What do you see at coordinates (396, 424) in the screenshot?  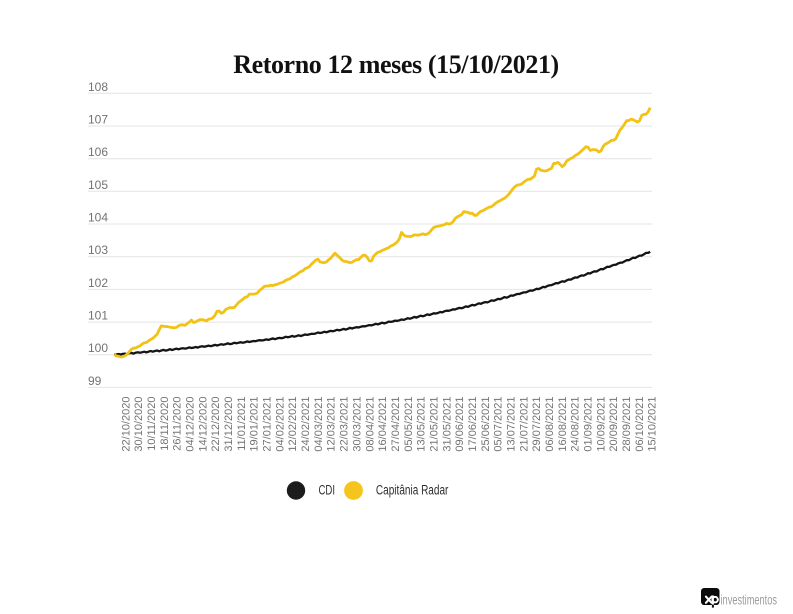 I see `svg-text: 27/04/2021` at bounding box center [396, 424].